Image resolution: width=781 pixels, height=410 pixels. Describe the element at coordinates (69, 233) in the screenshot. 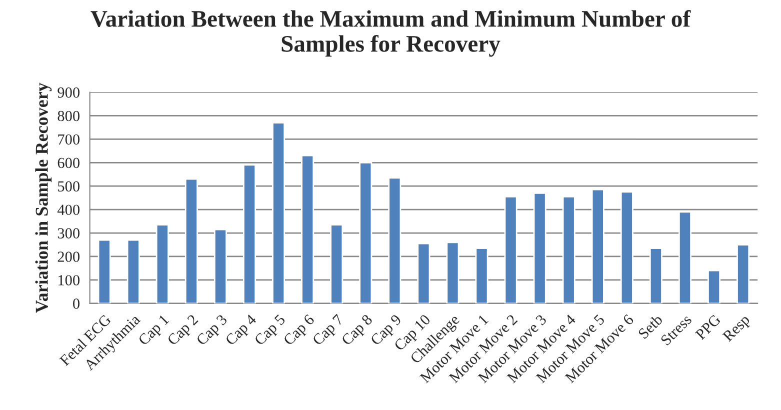

I see `y-tick-label: 300` at that location.